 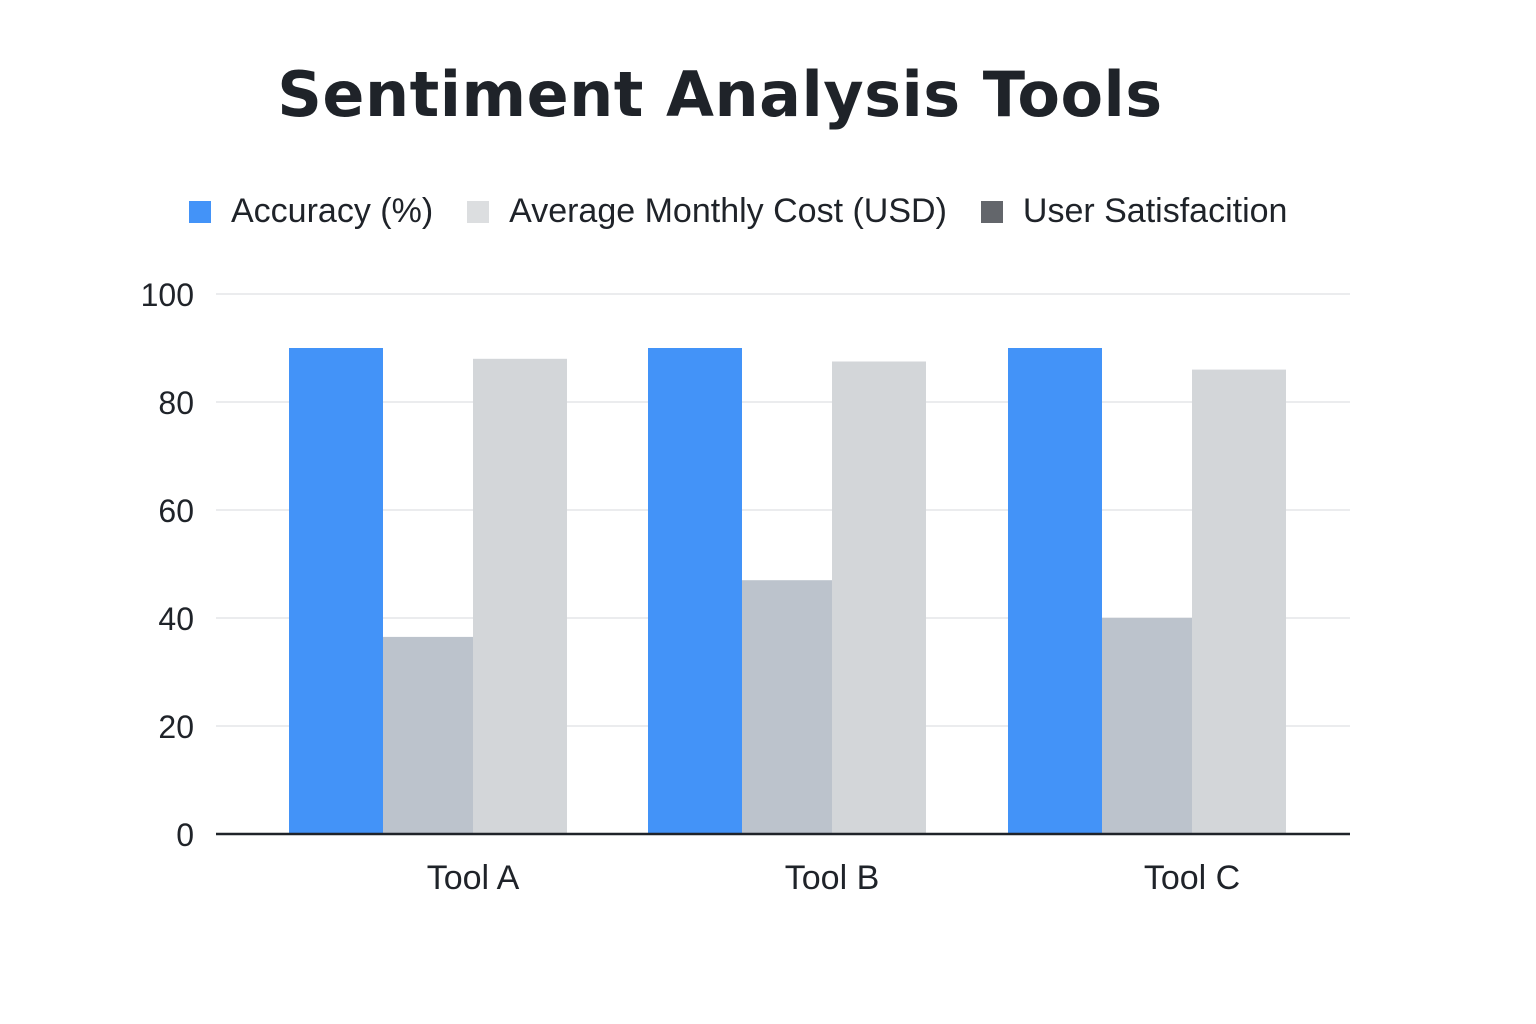 What do you see at coordinates (176, 727) in the screenshot?
I see `y-tick-label-20: 20` at bounding box center [176, 727].